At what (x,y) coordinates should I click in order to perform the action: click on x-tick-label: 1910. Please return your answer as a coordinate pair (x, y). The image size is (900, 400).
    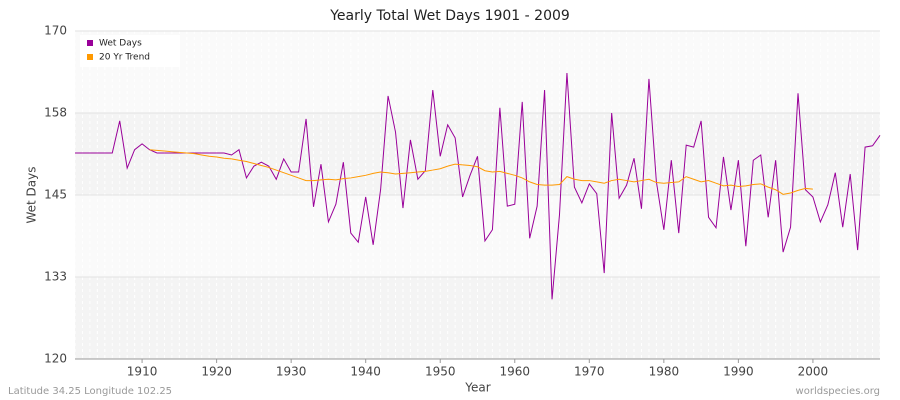
    Looking at the image, I should click on (142, 372).